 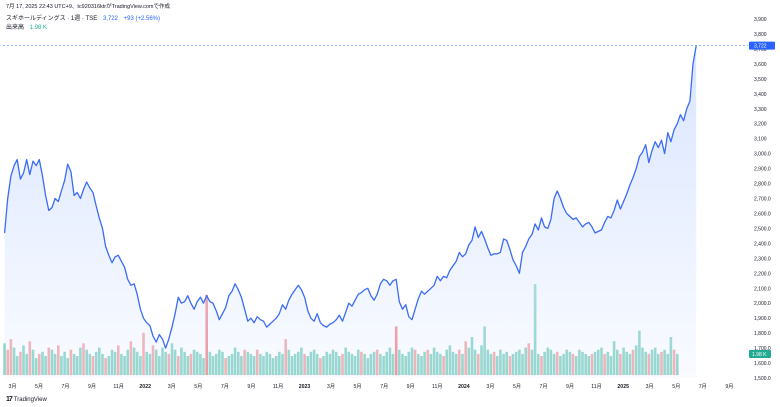 I want to click on y-tick-label: 2,500.0, so click(x=762, y=229).